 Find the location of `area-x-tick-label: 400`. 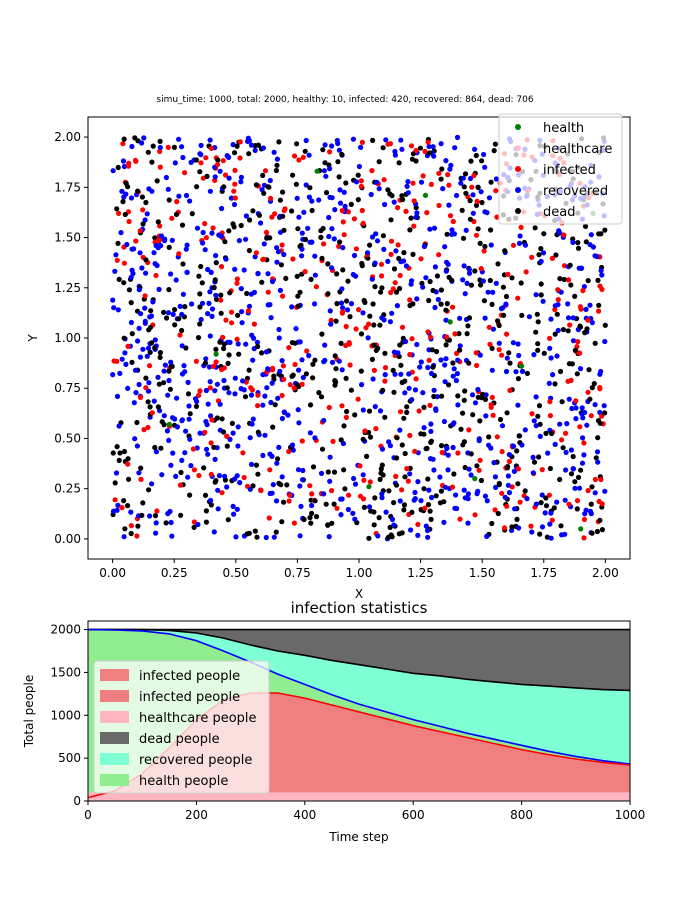

area-x-tick-label: 400 is located at coordinates (304, 815).